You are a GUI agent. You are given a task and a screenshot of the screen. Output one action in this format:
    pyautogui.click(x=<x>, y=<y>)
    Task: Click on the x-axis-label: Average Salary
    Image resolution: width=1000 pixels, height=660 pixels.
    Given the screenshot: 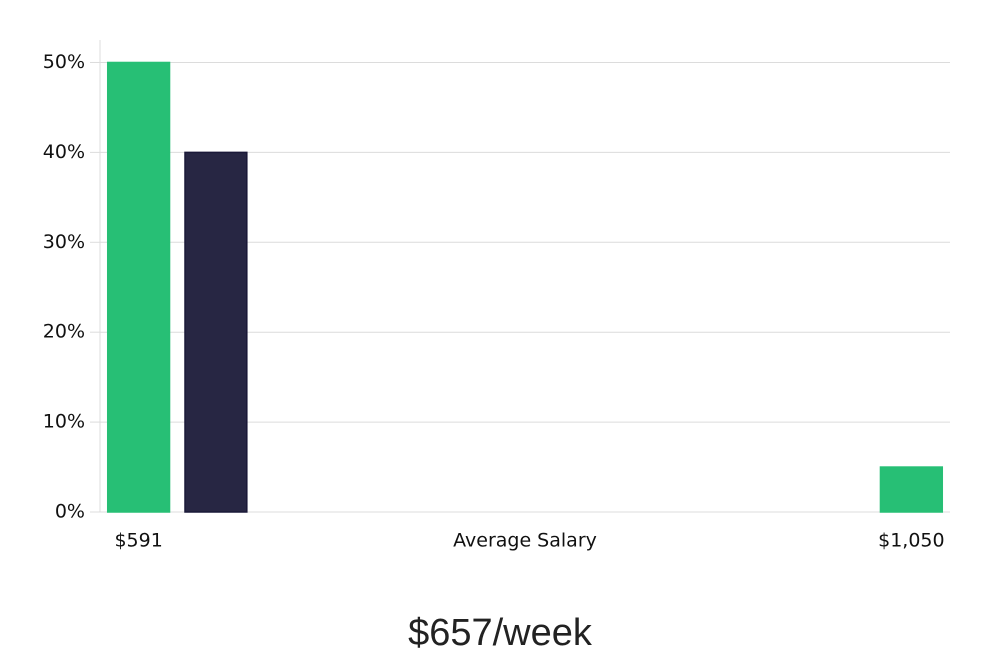 What is the action you would take?
    pyautogui.click(x=525, y=541)
    